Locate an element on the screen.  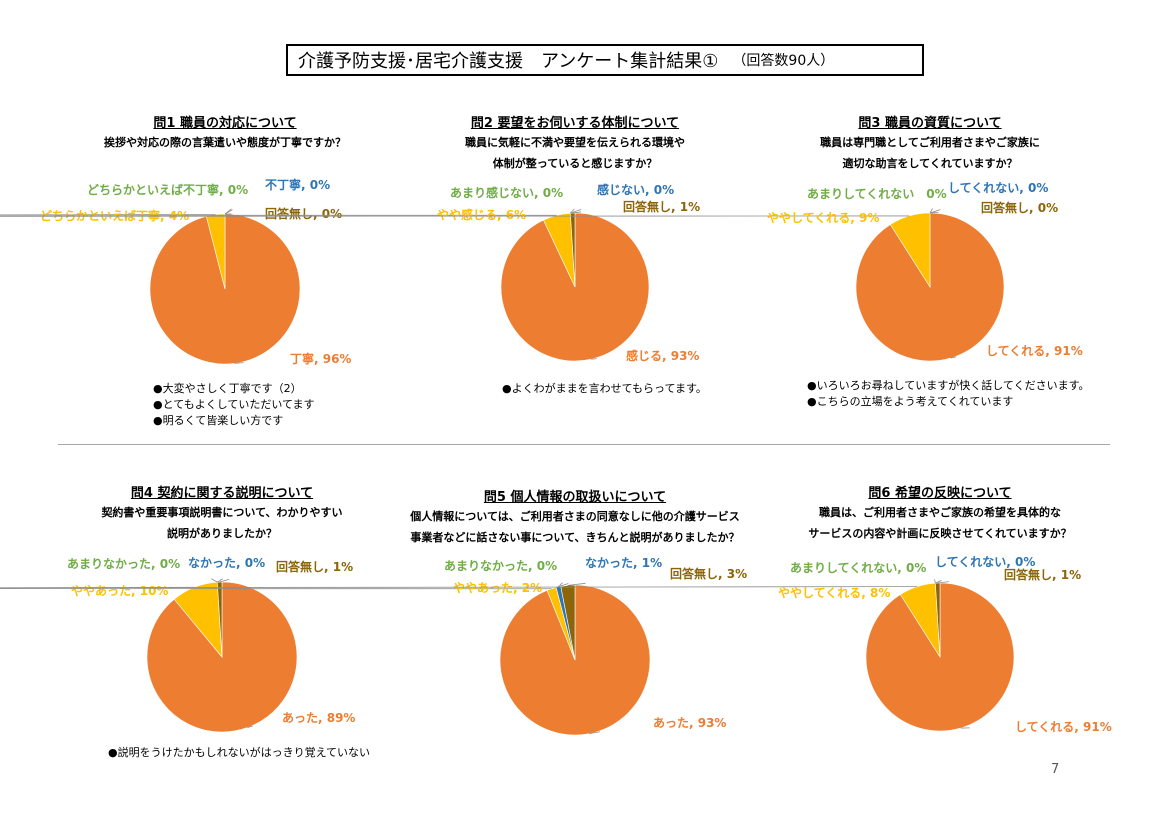
data-label: あまりしてくれない 0% is located at coordinates (877, 194).